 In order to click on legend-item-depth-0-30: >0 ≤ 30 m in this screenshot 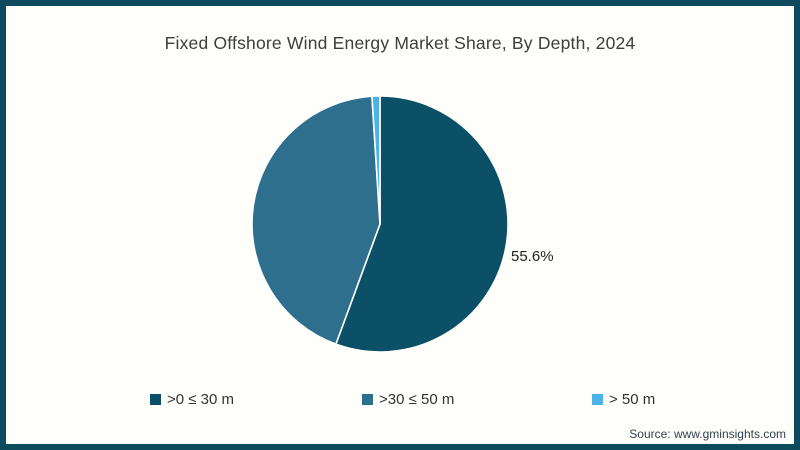, I will do `click(192, 399)`.